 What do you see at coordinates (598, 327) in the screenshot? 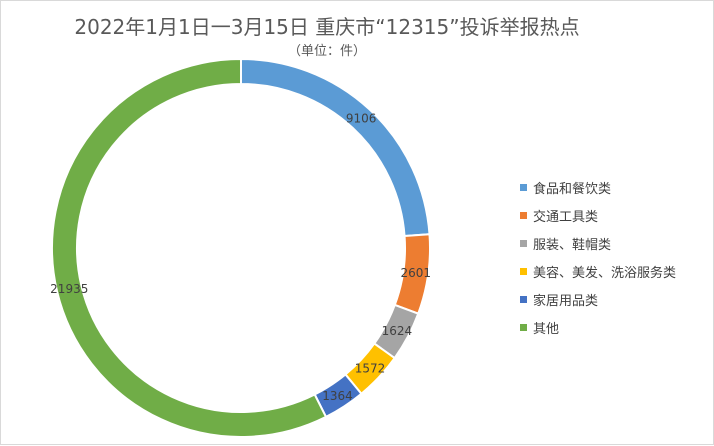
I see `legend-item-5: 其他` at bounding box center [598, 327].